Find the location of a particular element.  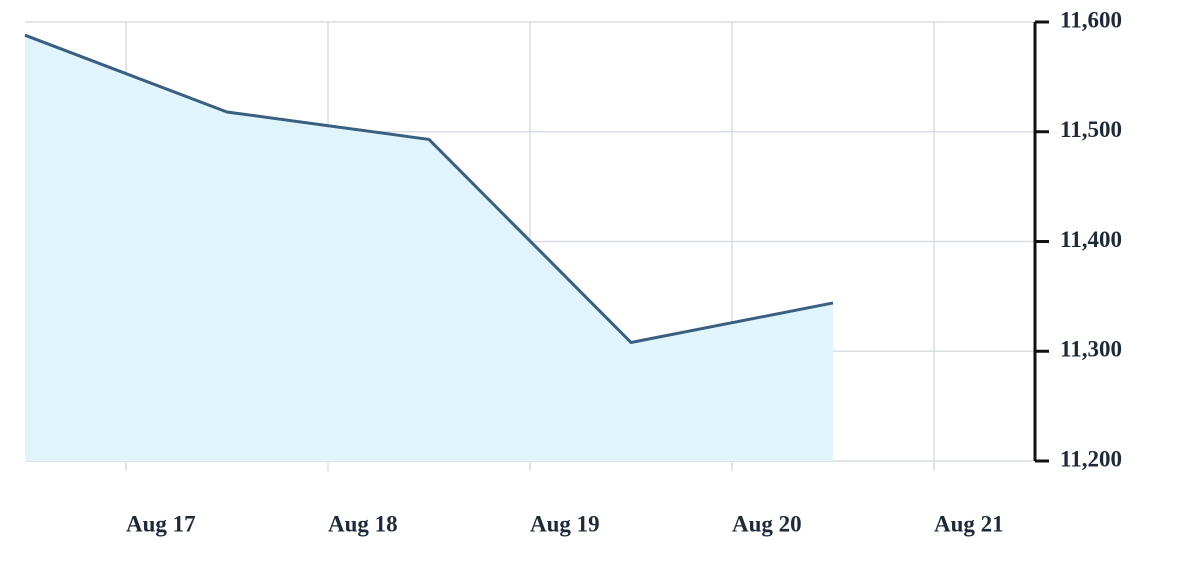

x-tick-label: Aug 17 is located at coordinates (161, 523).